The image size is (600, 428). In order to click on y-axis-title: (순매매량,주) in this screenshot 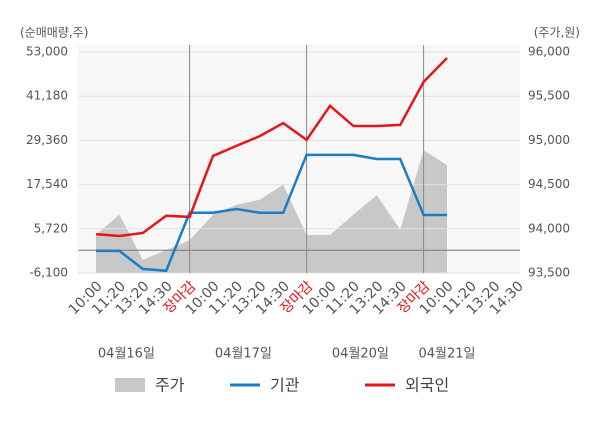, I will do `click(54, 33)`.